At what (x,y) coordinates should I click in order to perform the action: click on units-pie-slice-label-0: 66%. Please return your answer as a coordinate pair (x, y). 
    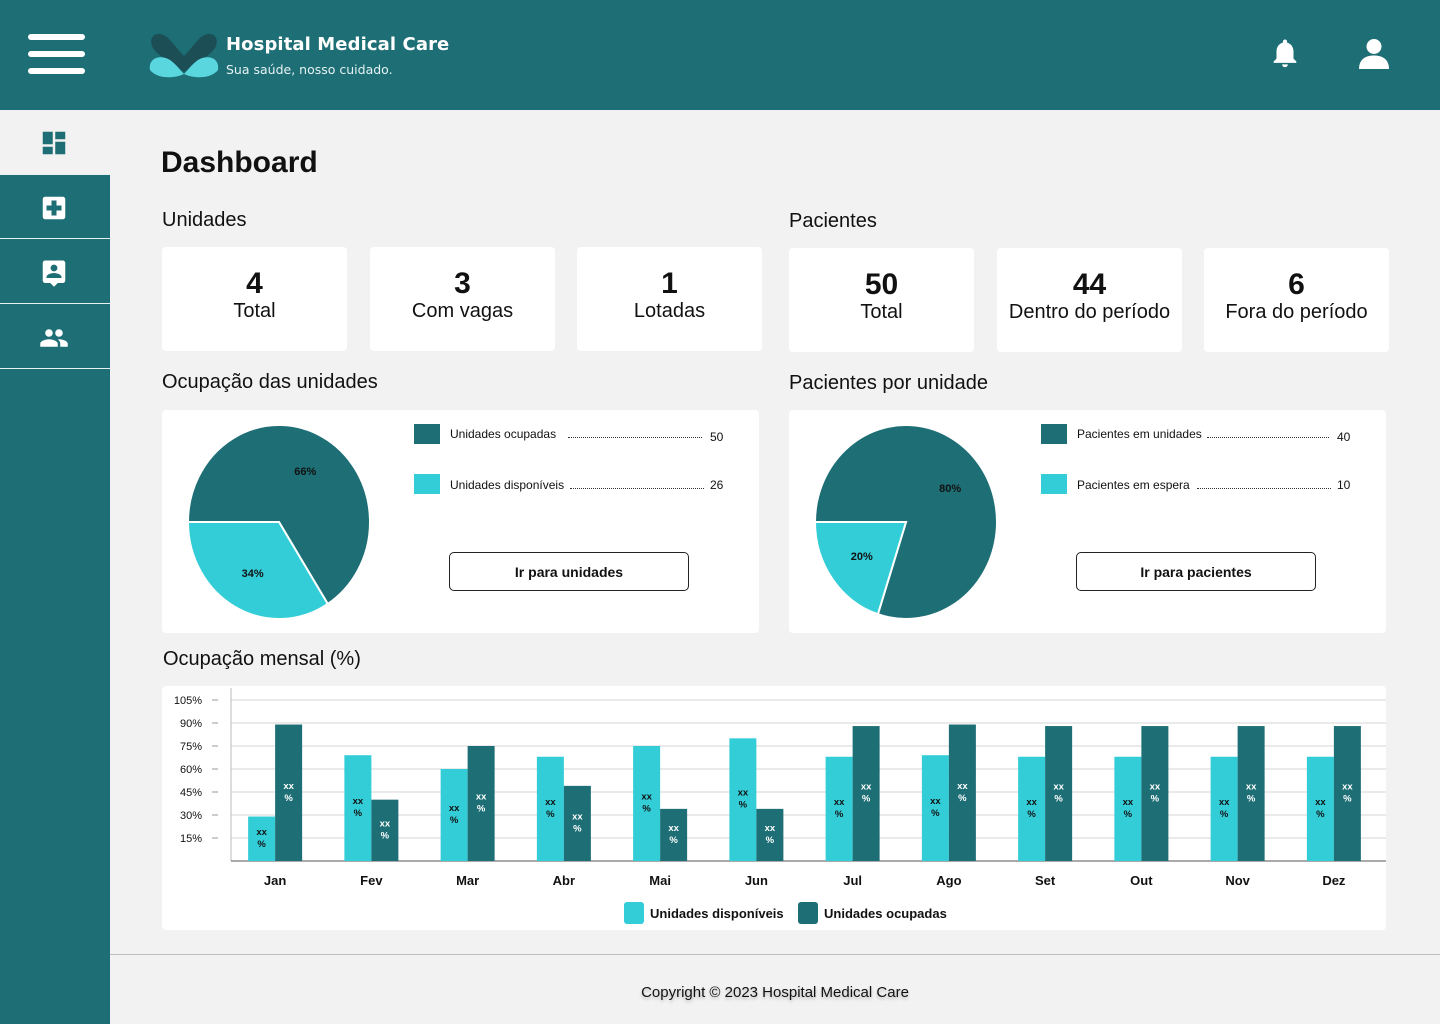
    Looking at the image, I should click on (305, 472).